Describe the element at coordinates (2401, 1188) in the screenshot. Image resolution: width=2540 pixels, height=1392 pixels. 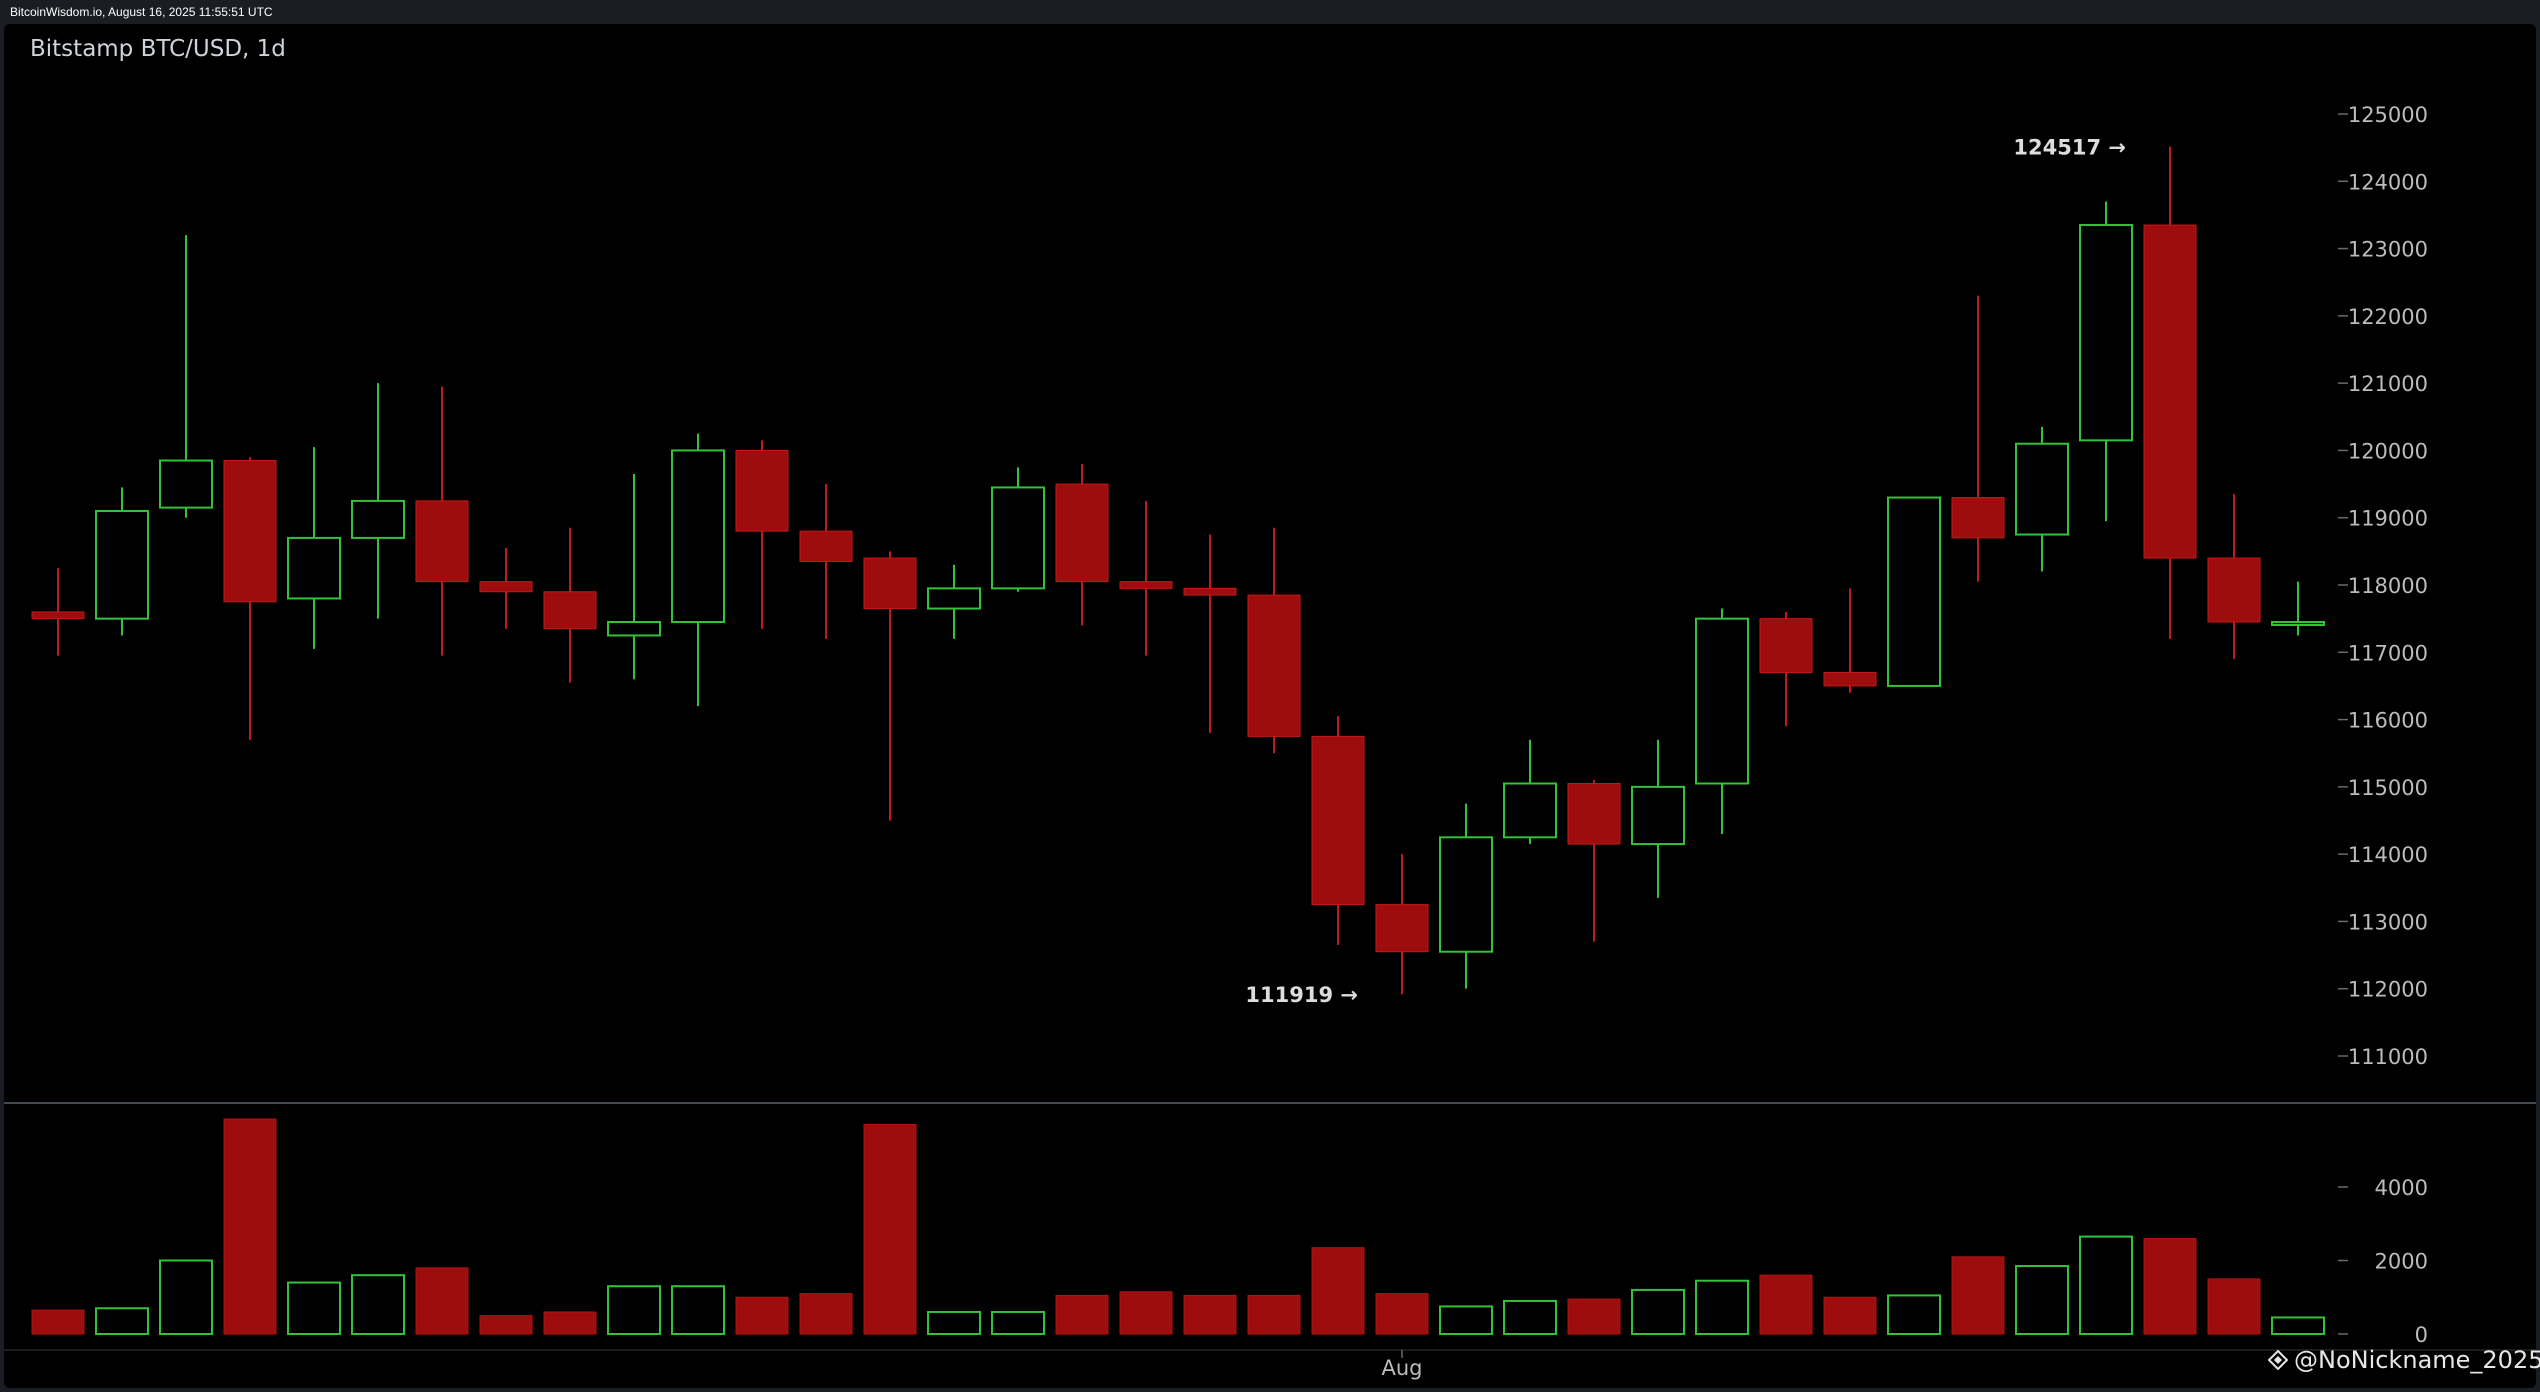
I see `volume-tick-label: 4000` at that location.